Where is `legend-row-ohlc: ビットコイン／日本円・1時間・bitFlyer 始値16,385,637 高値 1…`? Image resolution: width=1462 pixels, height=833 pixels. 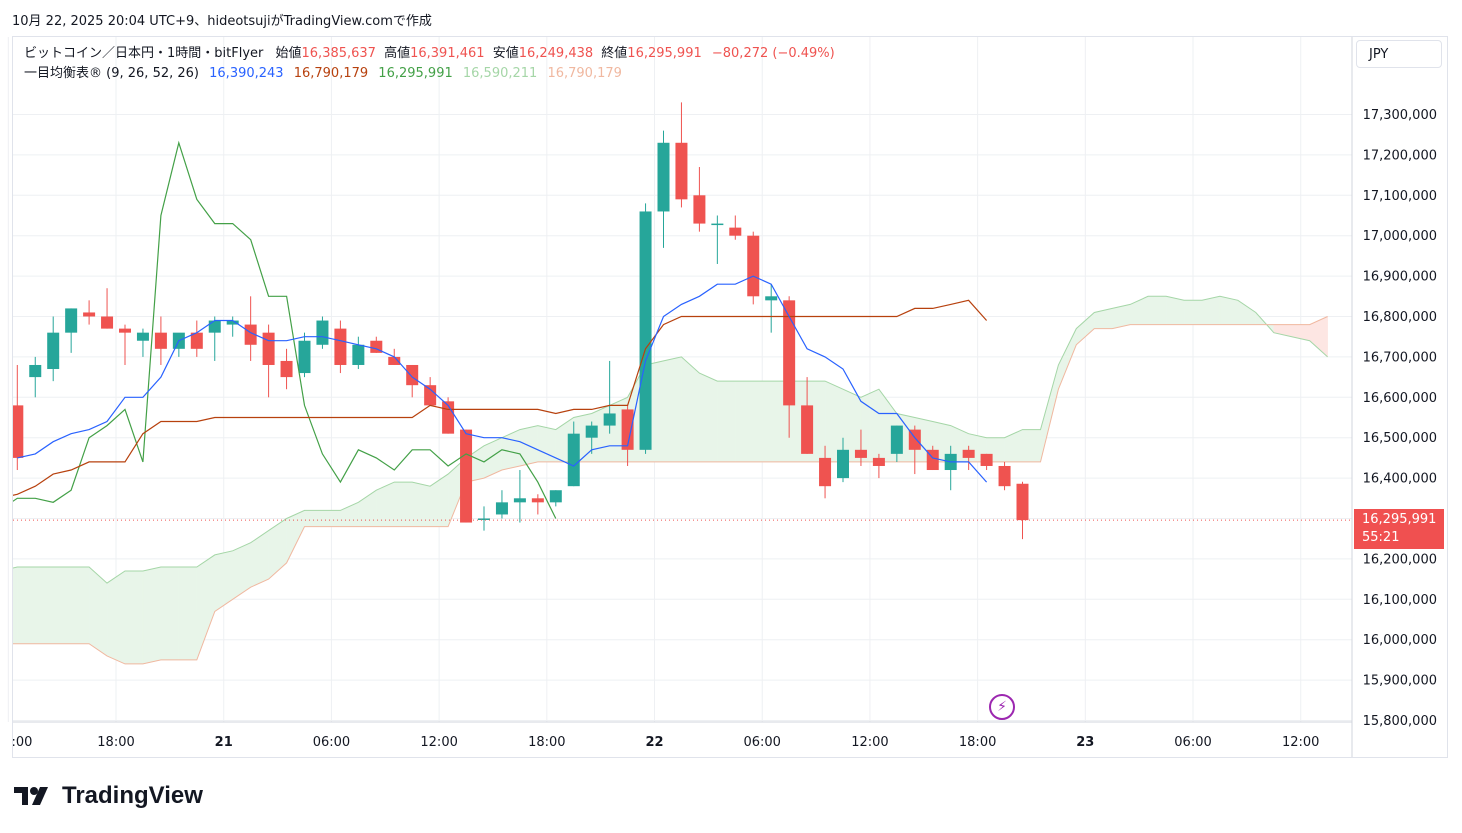
legend-row-ohlc: ビットコイン／日本円・1時間・bitFlyer 始値16,385,637 高値 1… is located at coordinates (429, 54).